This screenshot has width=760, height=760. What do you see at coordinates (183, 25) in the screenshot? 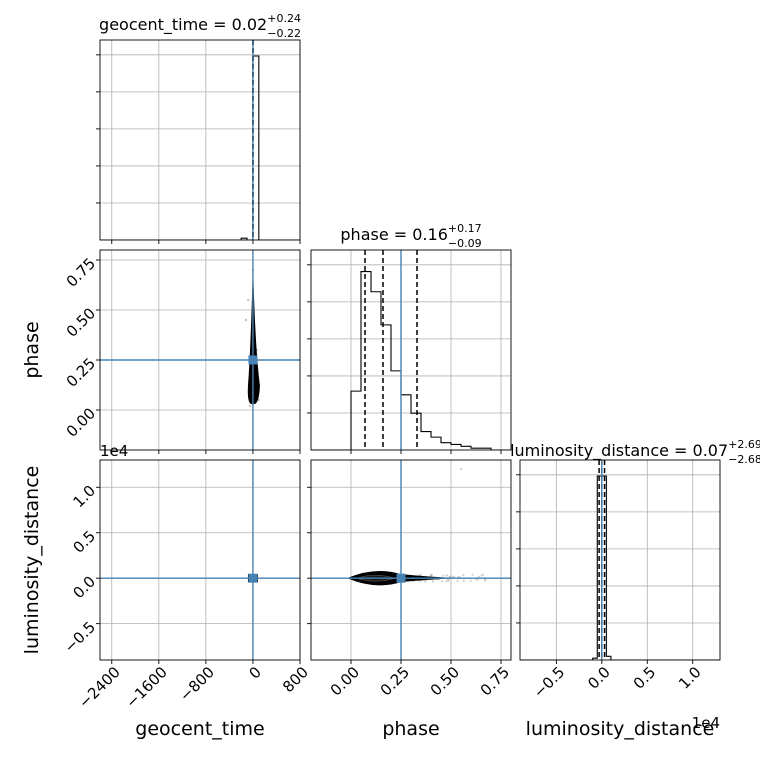
I see `title-geocent_time-value: geocent_time = 0.02` at bounding box center [183, 25].